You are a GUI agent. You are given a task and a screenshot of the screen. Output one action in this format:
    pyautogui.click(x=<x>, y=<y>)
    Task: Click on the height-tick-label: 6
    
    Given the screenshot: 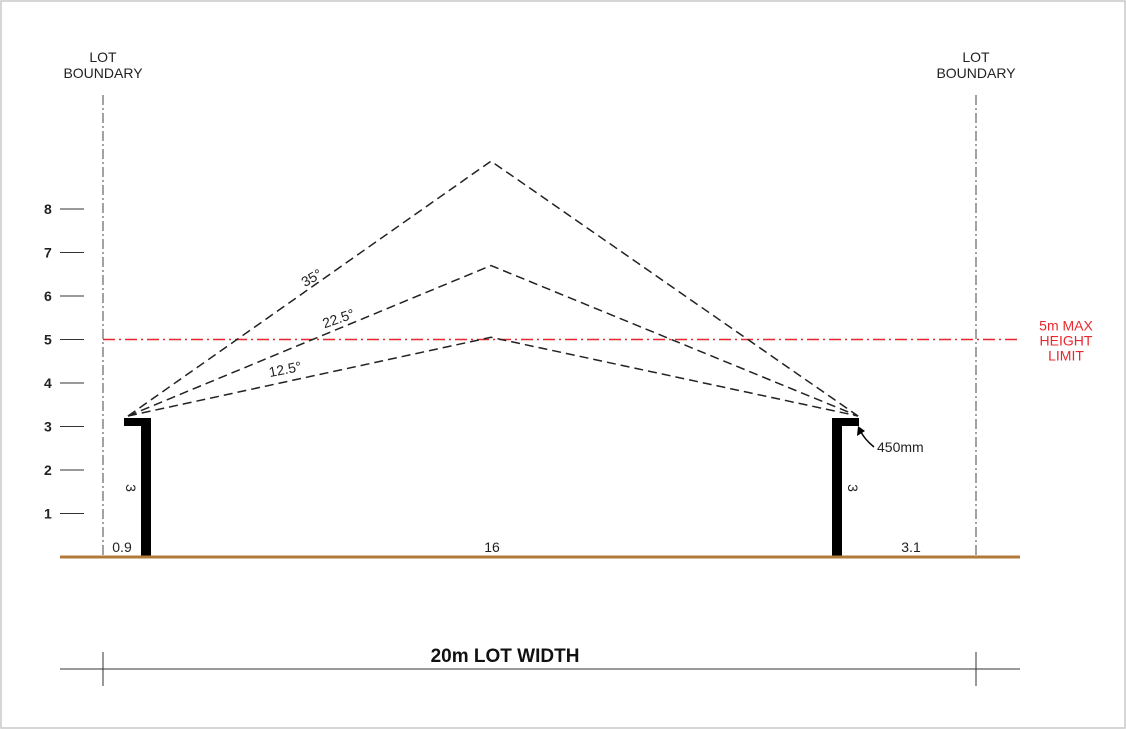 What is the action you would take?
    pyautogui.click(x=48, y=296)
    